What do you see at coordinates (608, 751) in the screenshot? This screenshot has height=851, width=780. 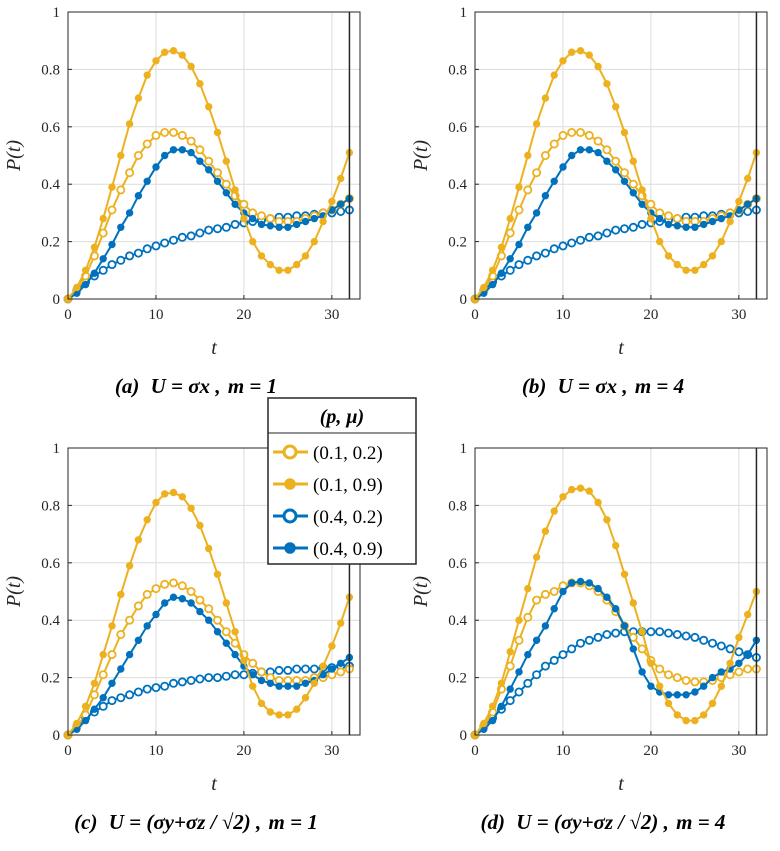 I see `panel-d-x-ticks: 0 10 20 30` at bounding box center [608, 751].